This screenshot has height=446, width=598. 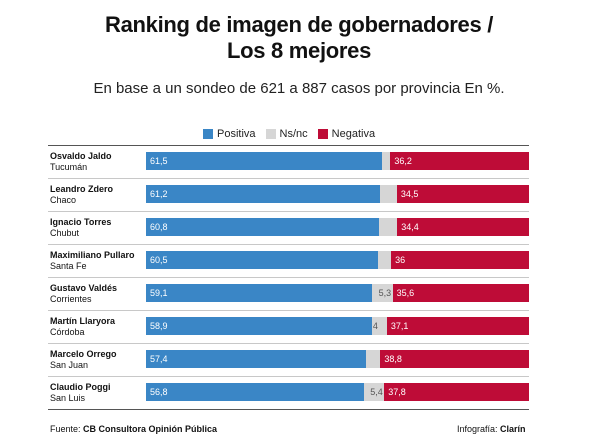 What do you see at coordinates (477, 429) in the screenshot?
I see `footer-credit-prefix: Infografía:` at bounding box center [477, 429].